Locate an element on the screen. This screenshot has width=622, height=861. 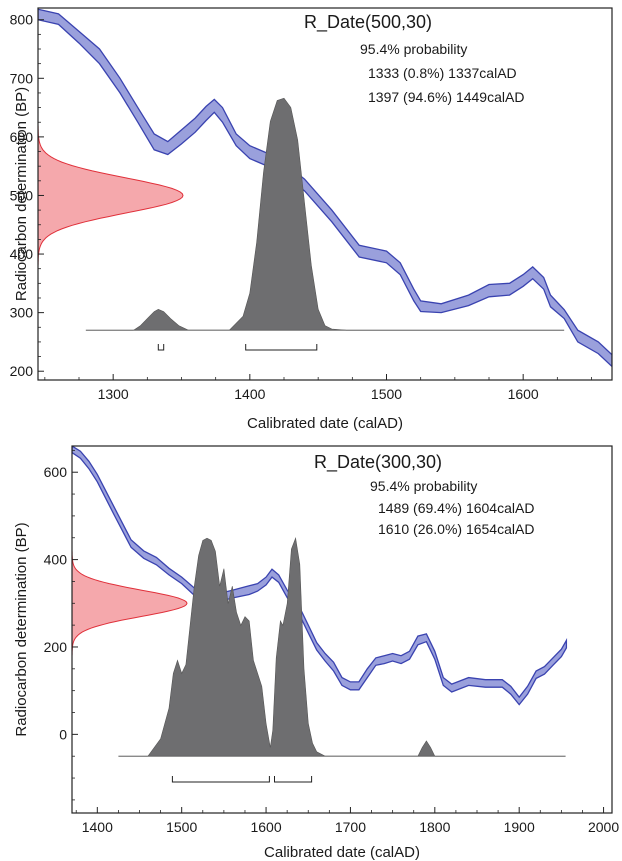
y-axis-ticks: 0 200 400 600 is located at coordinates (61, 625).